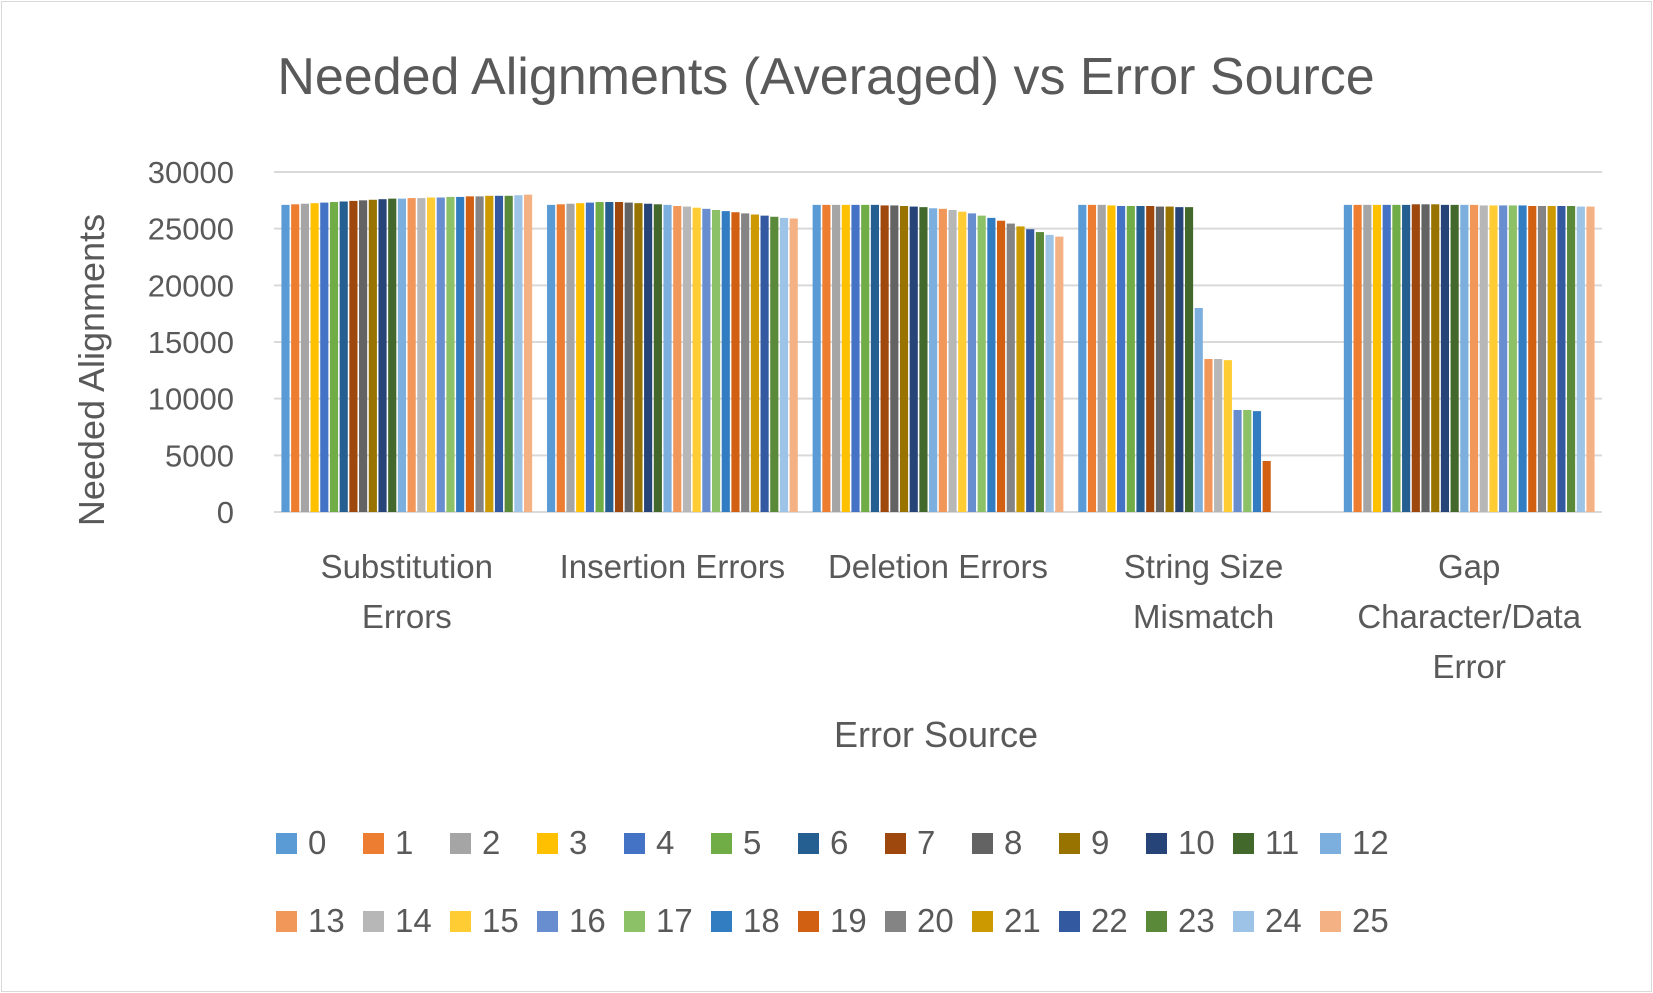  I want to click on legend-label: 21, so click(1022, 920).